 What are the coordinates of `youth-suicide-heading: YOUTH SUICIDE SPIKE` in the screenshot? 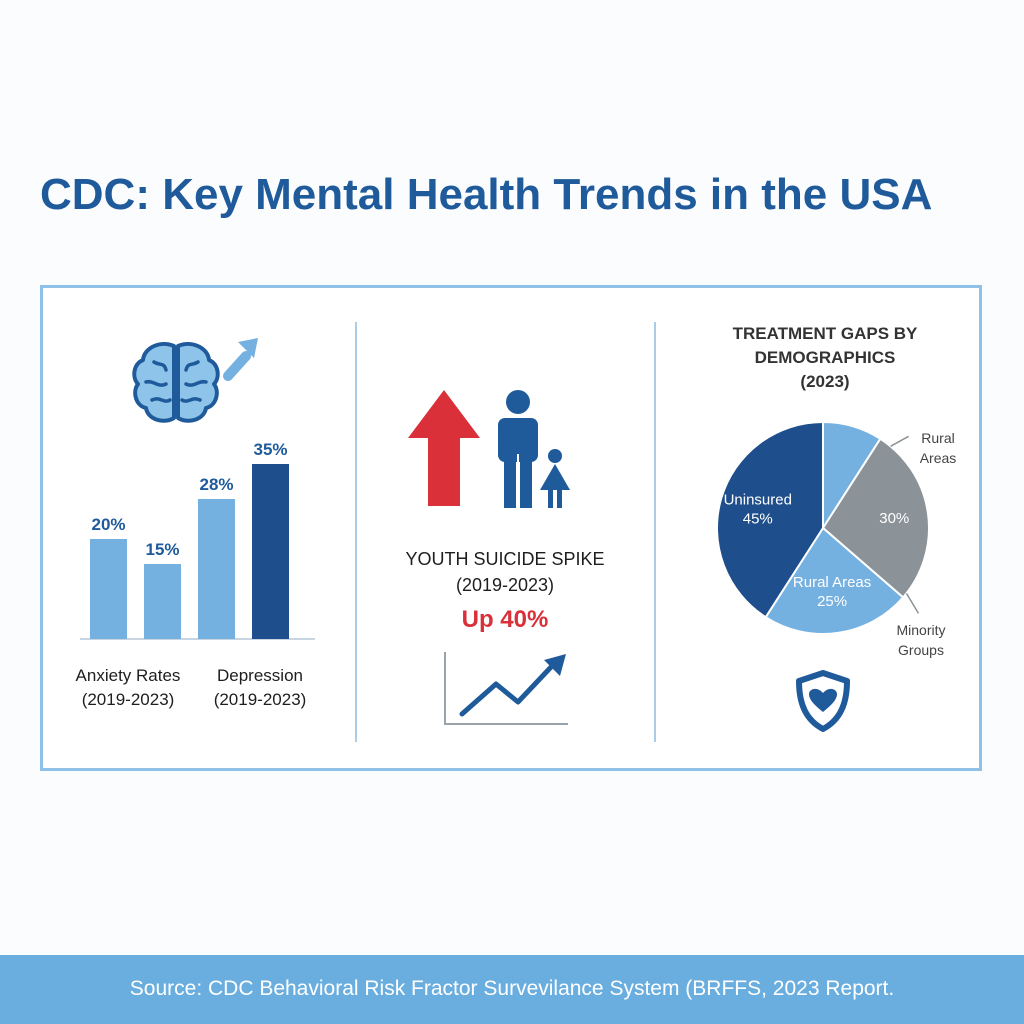 It's located at (505, 559).